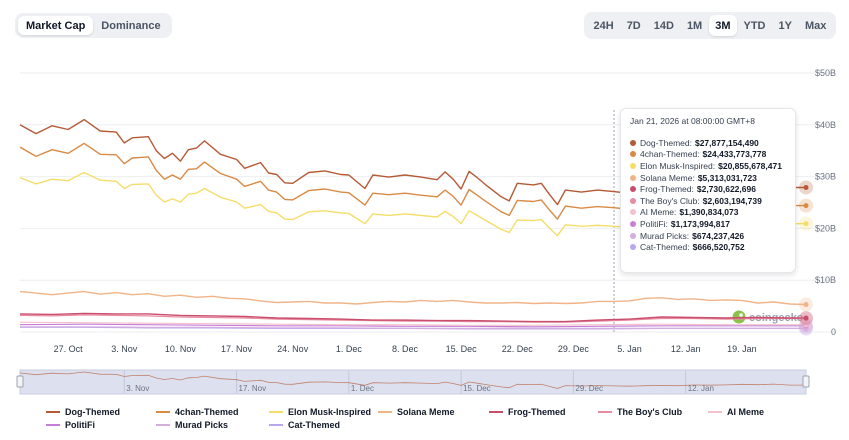  I want to click on tooltip-row: PolitiFi: $1,173,994,817, so click(708, 224).